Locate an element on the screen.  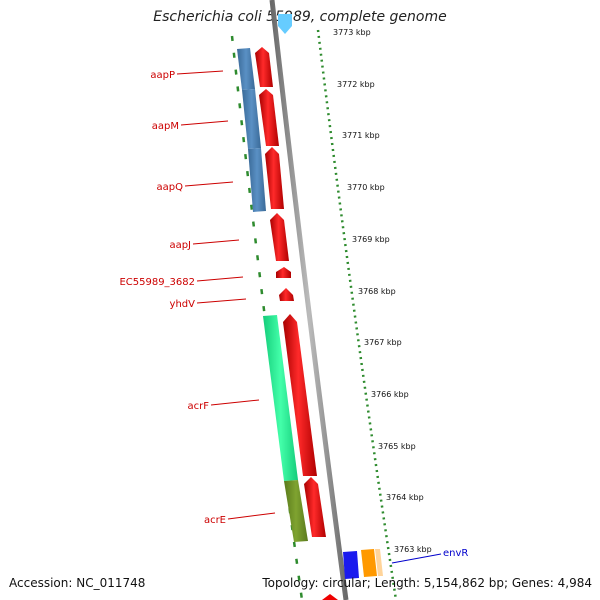
cog-block-aapQ is located at coordinates (257, 180).